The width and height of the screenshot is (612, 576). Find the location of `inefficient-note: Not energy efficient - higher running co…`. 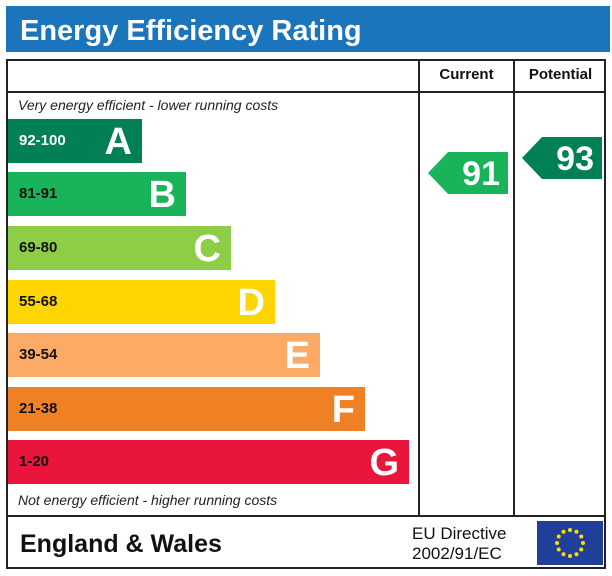

inefficient-note: Not energy efficient - higher running co… is located at coordinates (148, 500).